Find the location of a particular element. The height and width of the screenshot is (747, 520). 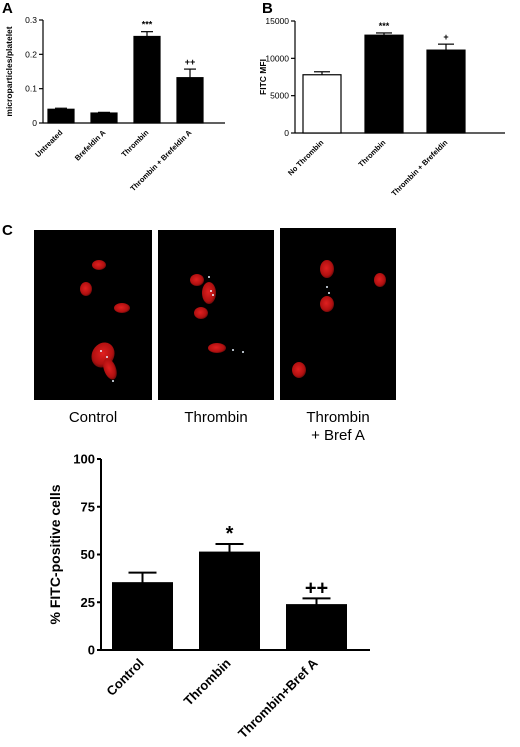

caption-line: Control is located at coordinates (93, 417).